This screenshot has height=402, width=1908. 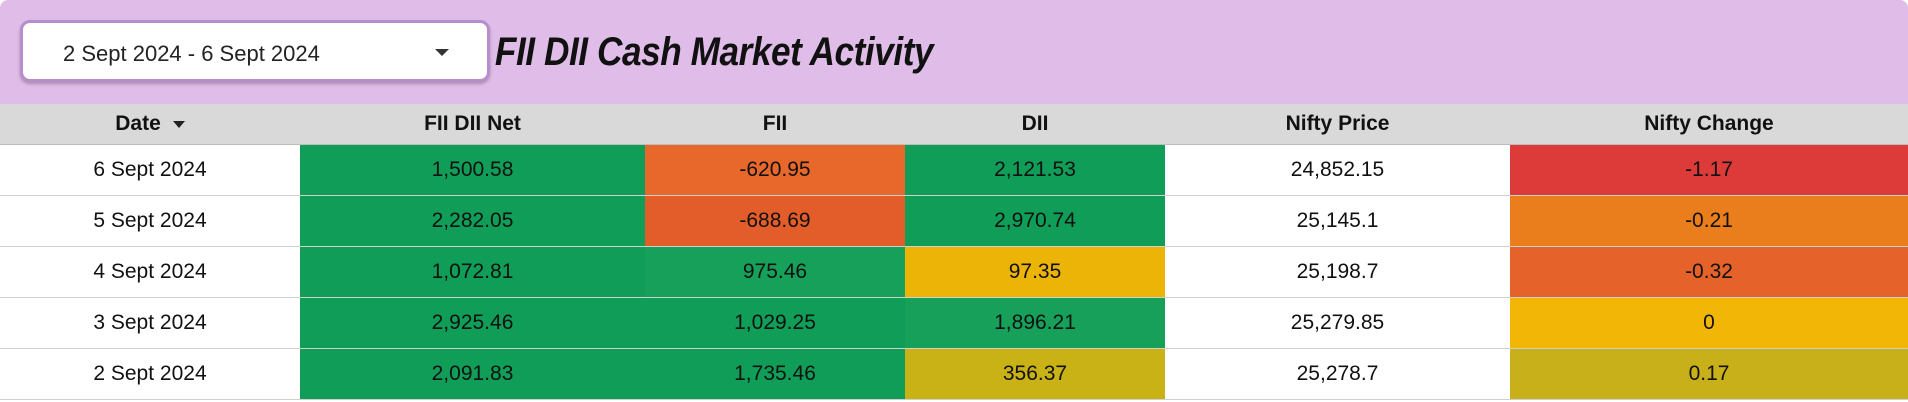 What do you see at coordinates (150, 272) in the screenshot?
I see `cell-date: 4 Sept 2024` at bounding box center [150, 272].